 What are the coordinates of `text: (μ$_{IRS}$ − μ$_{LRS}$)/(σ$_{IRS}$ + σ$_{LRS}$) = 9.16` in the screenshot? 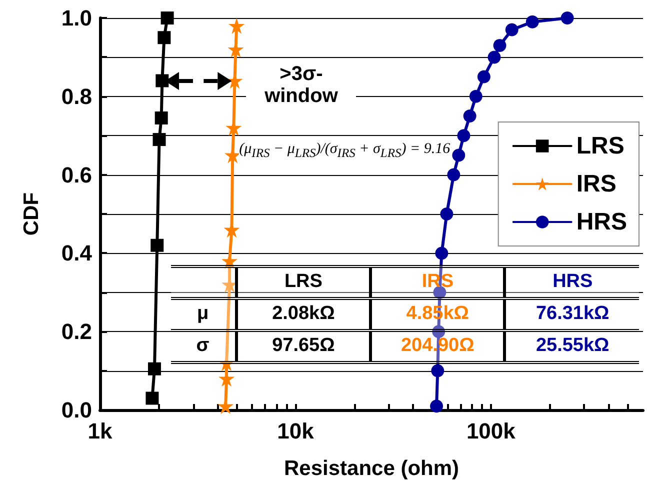 It's located at (344, 150).